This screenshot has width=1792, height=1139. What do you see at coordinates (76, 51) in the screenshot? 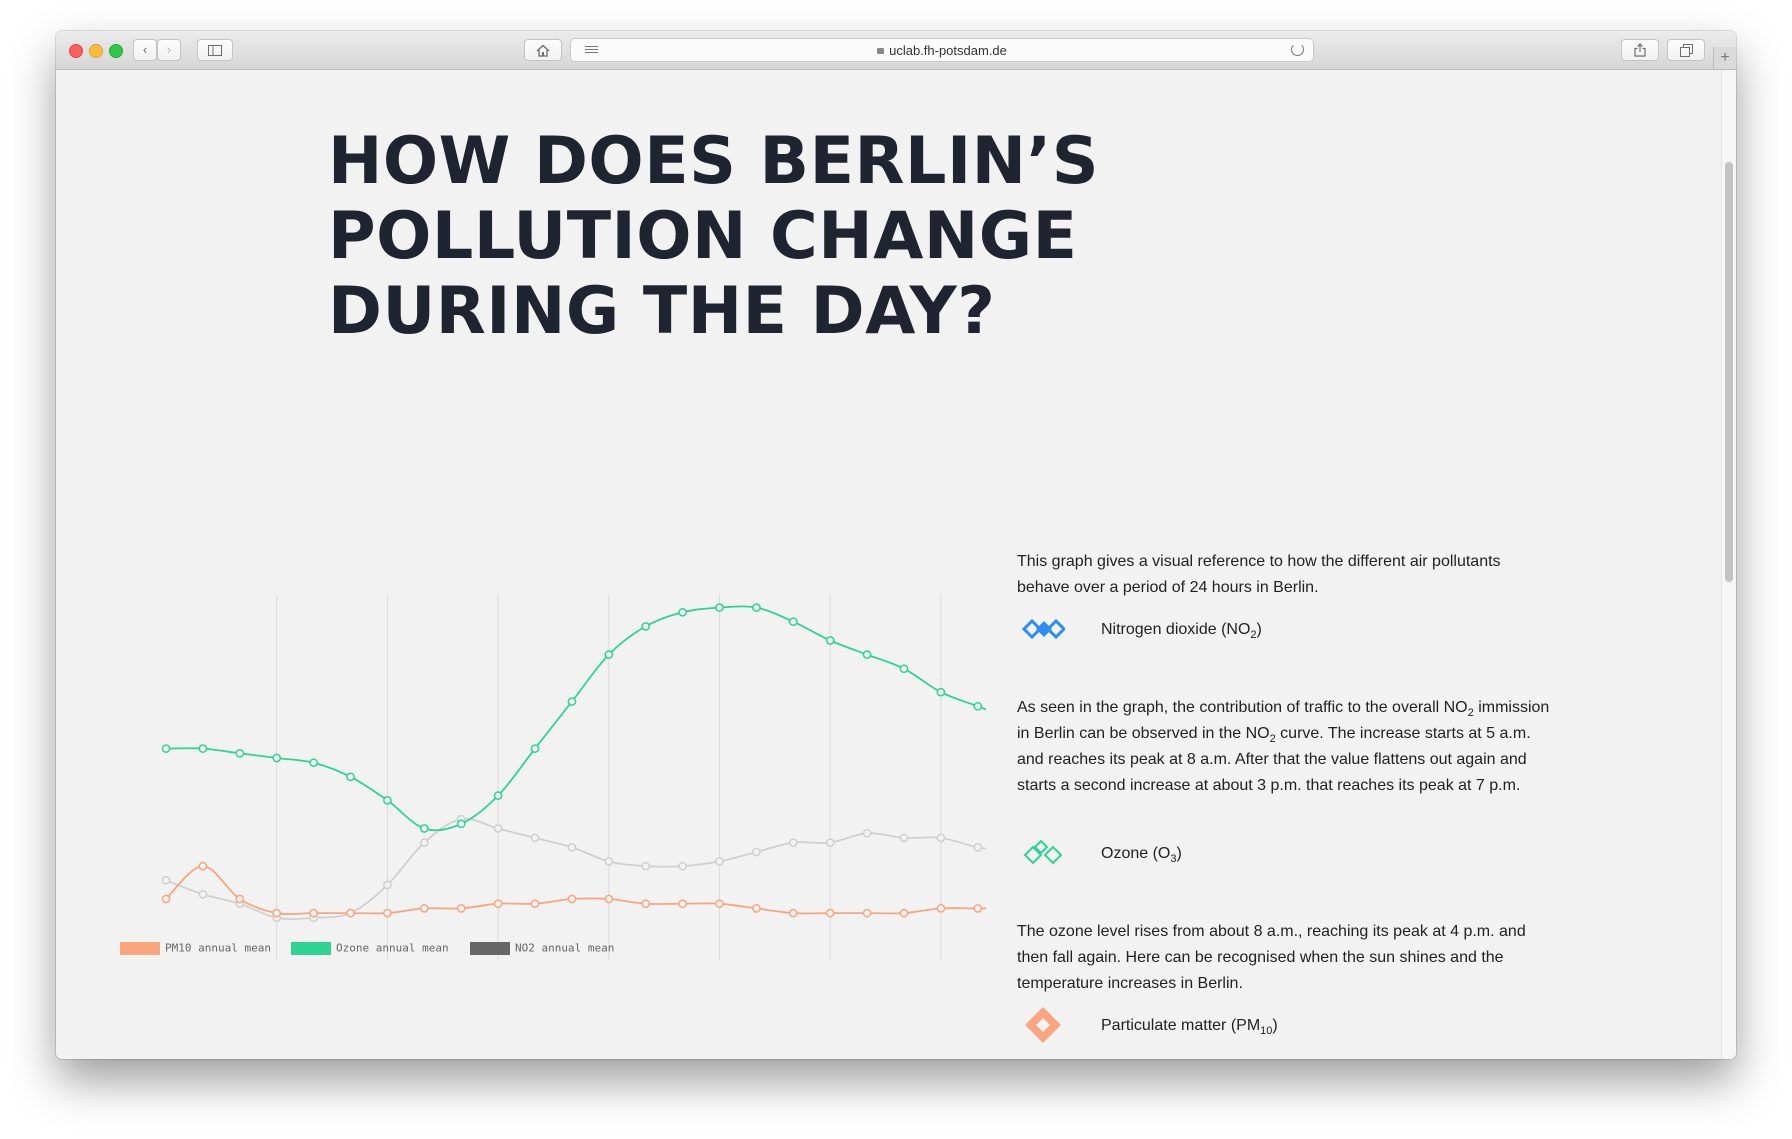
I see `close-window-button` at bounding box center [76, 51].